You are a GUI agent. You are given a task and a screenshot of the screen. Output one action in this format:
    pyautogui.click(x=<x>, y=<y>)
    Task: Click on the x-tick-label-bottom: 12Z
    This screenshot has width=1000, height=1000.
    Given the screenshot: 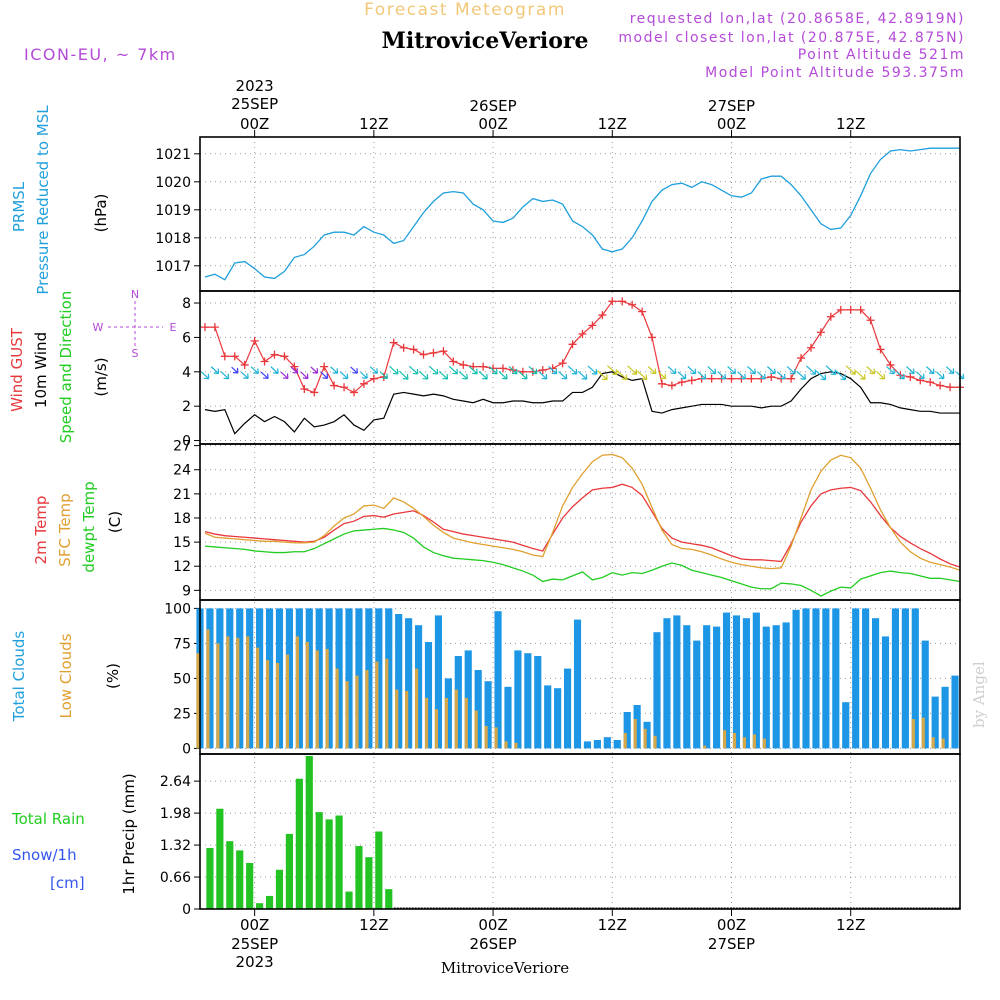 What is the action you would take?
    pyautogui.click(x=612, y=925)
    